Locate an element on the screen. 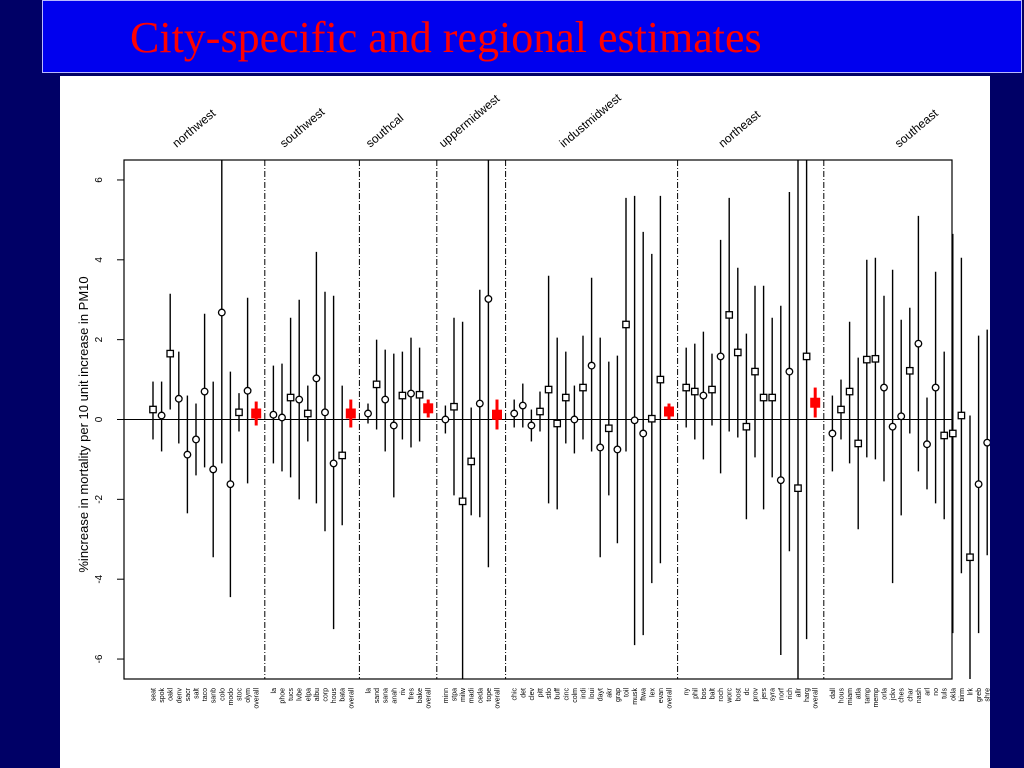 The width and height of the screenshot is (1024, 768). city-label: okla is located at coordinates (953, 694).